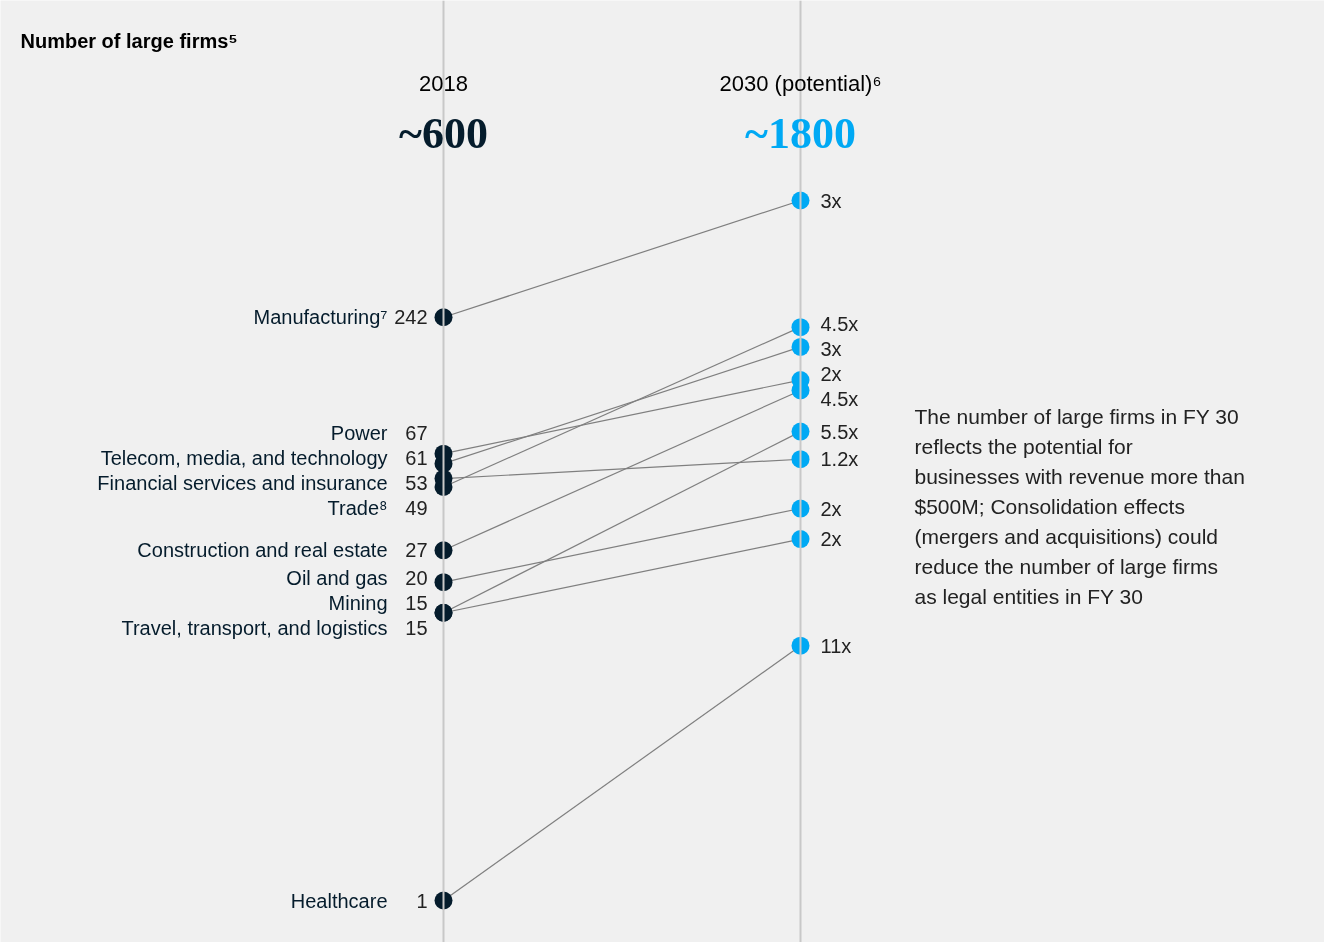 The image size is (1324, 942). I want to click on x-tick-label: 2030 (potential)⁶, so click(800, 83).